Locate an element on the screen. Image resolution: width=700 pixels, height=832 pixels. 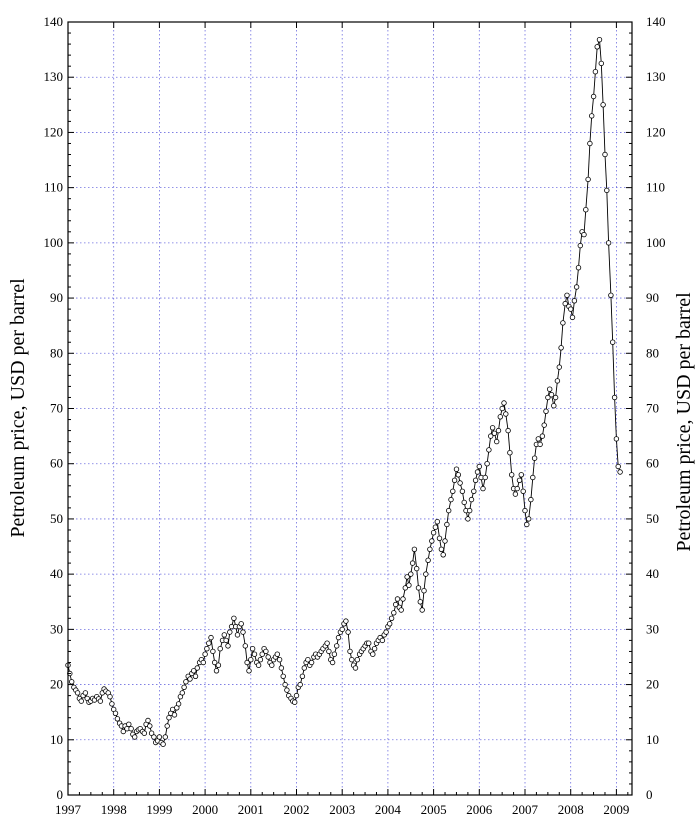
y-tick-label-right: 50 is located at coordinates (652, 518).